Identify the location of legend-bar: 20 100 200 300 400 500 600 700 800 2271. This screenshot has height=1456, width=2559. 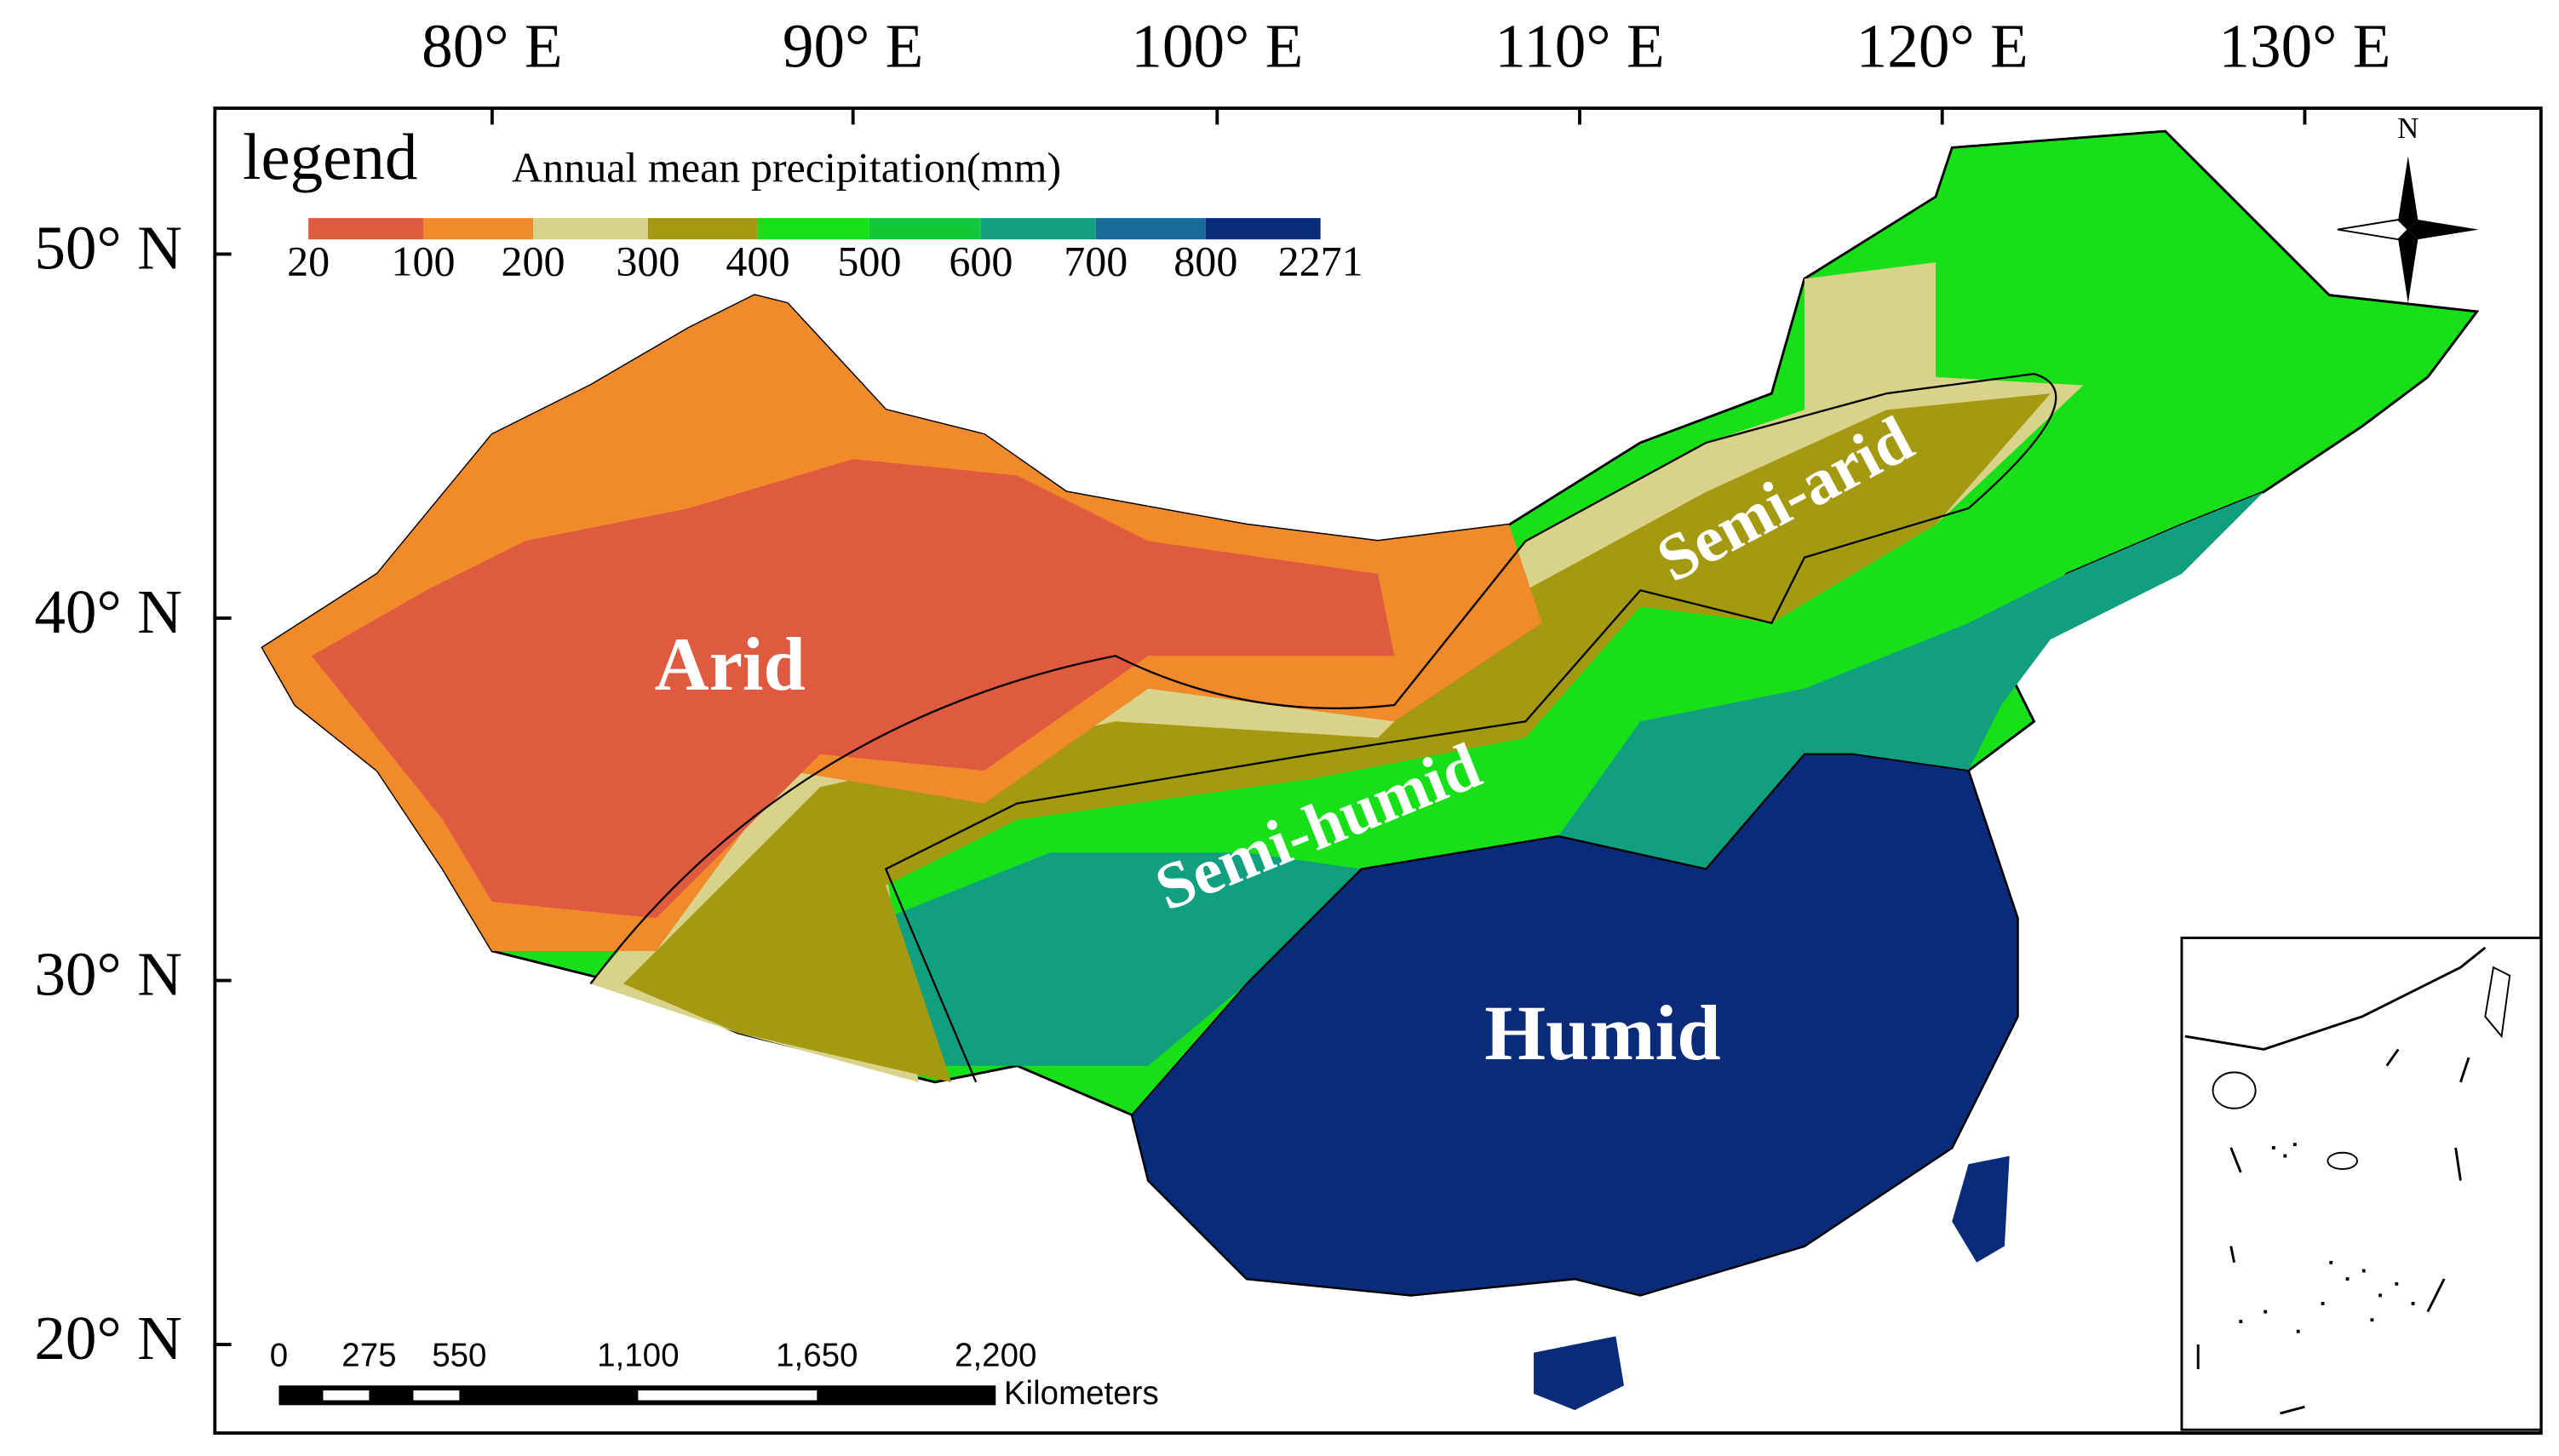
(825, 251).